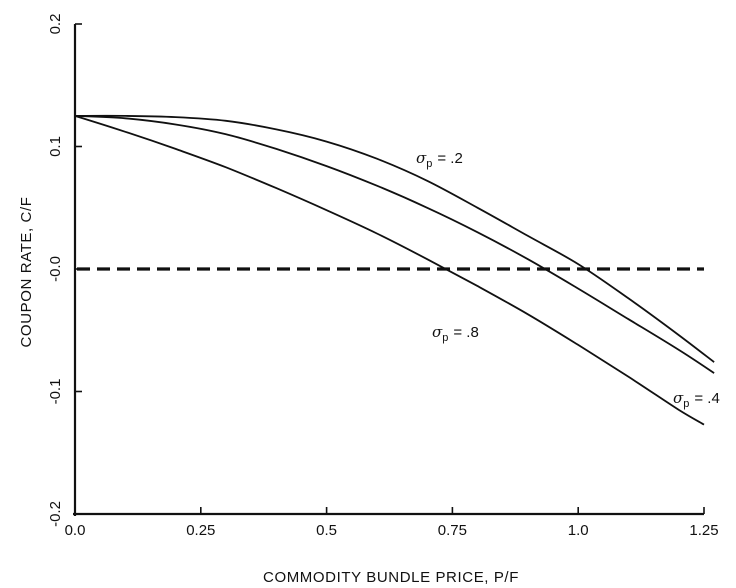 The image size is (736, 588). What do you see at coordinates (55, 392) in the screenshot?
I see `y-tick-label: -0.1` at bounding box center [55, 392].